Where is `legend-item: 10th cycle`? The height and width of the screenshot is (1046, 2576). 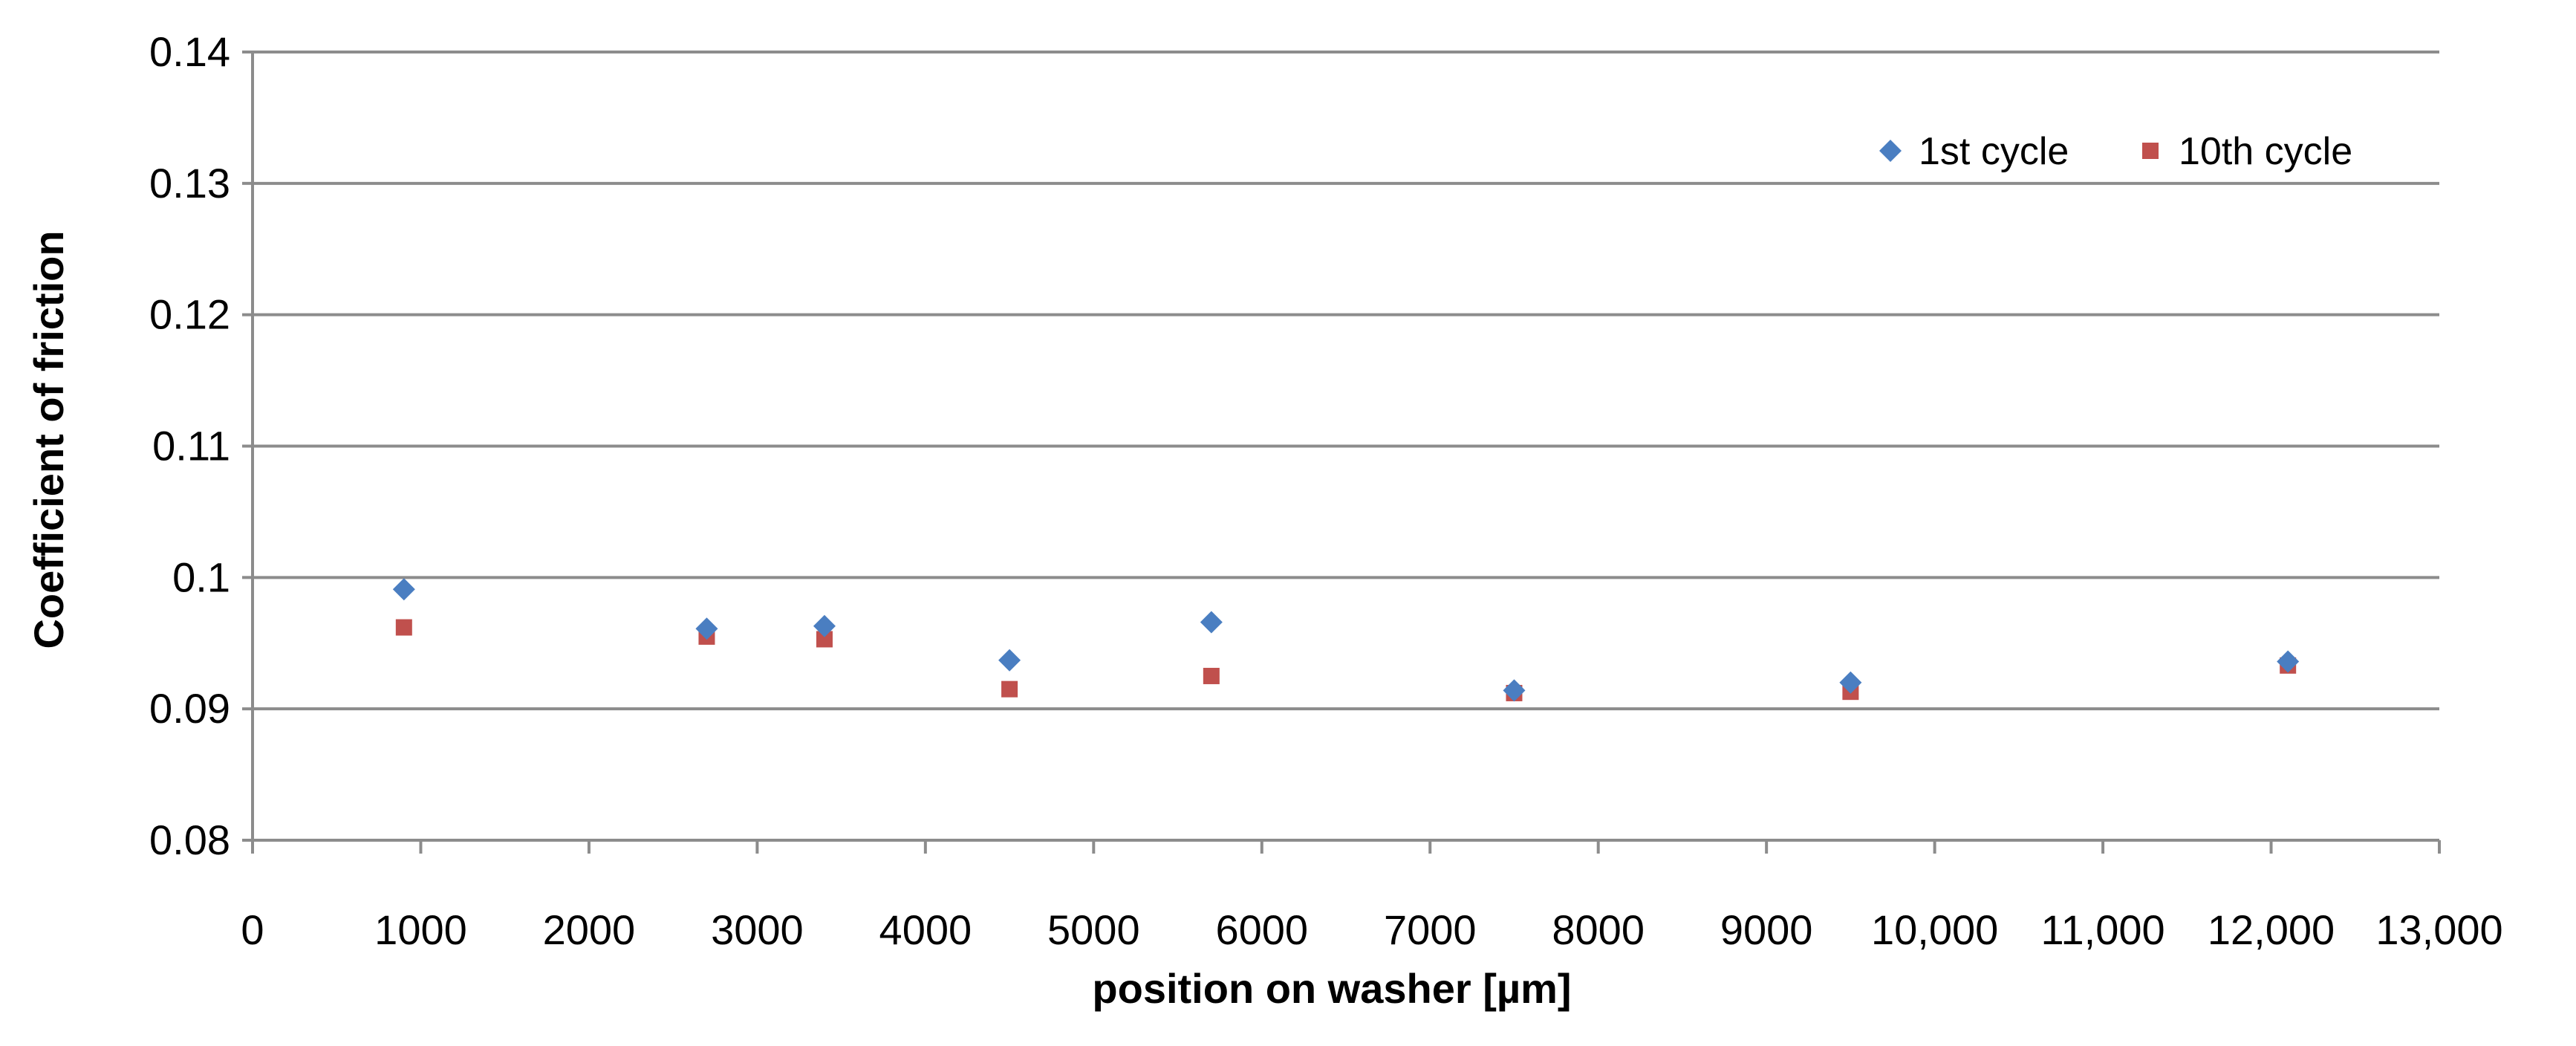 legend-item: 10th cycle is located at coordinates (2247, 151).